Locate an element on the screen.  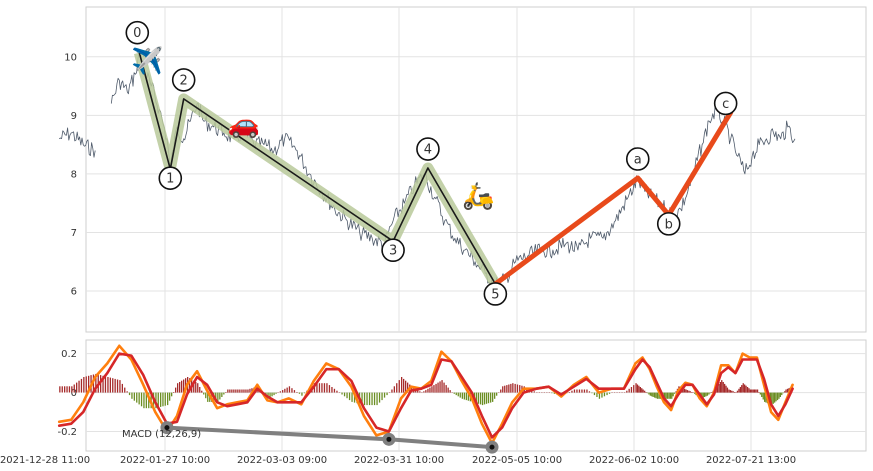
wave-label-c: c is located at coordinates (725, 103).